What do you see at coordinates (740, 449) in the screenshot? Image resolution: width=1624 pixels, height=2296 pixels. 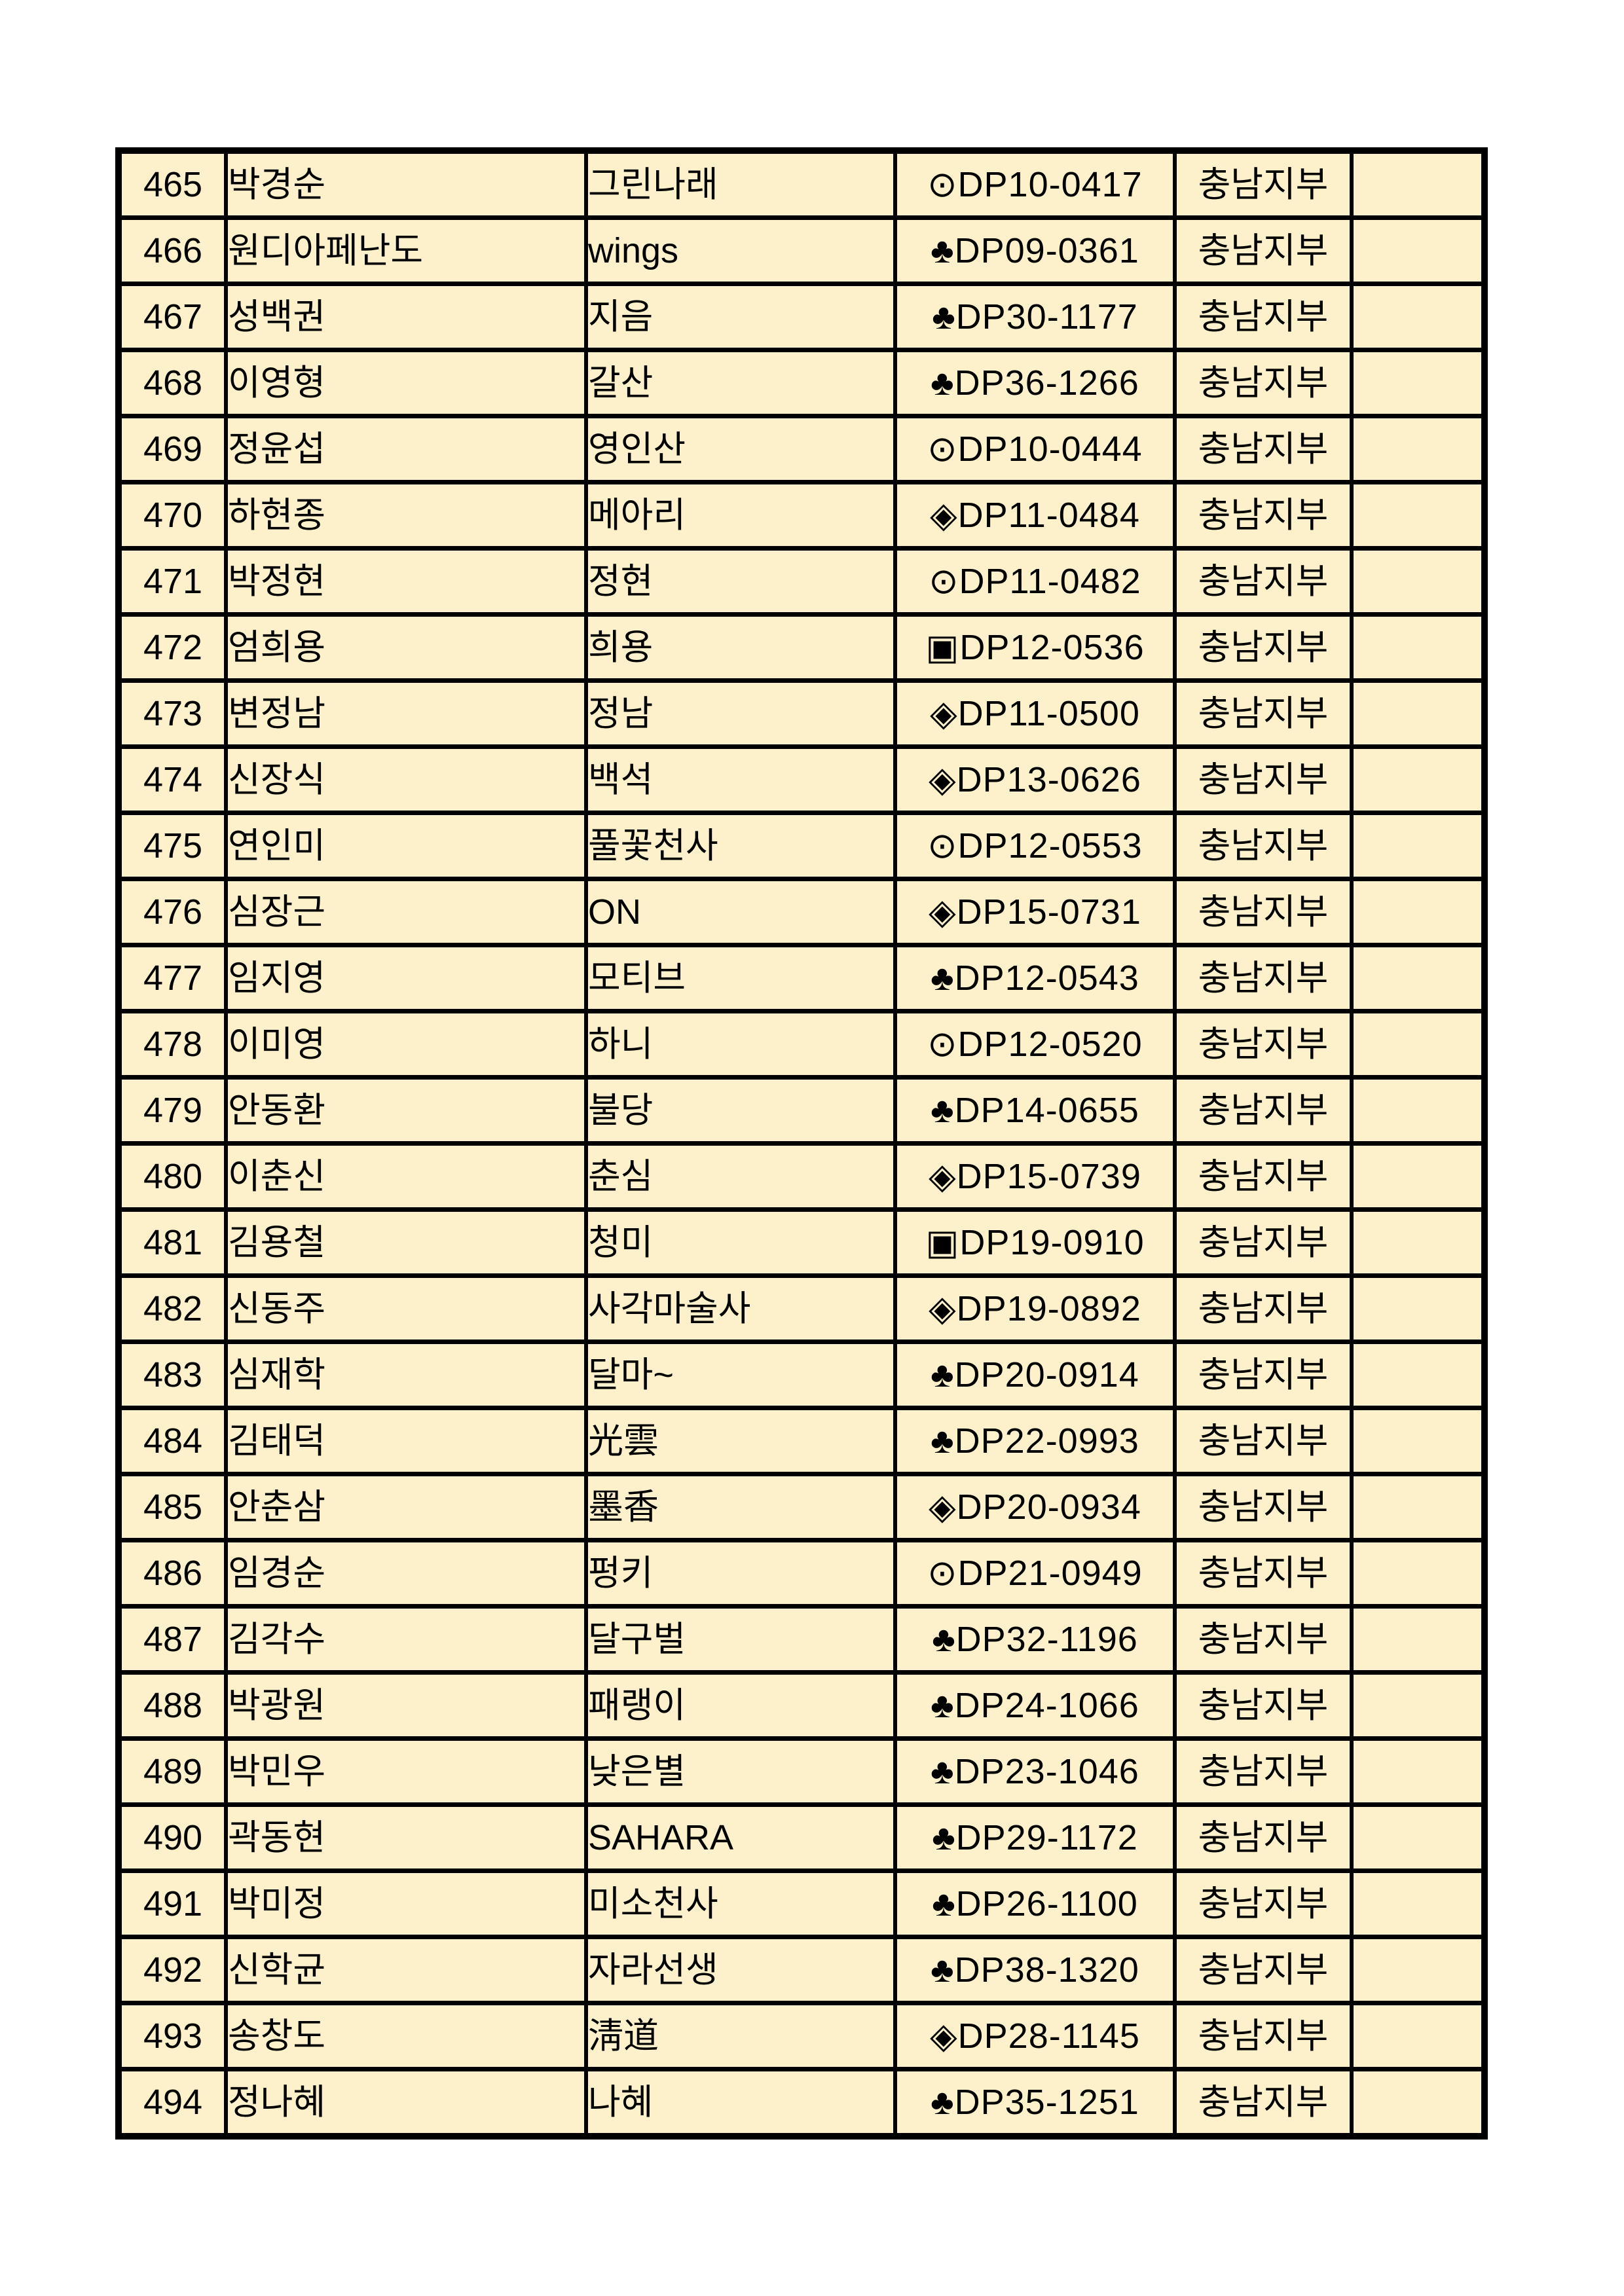 I see `cell-nickname: 영인산` at bounding box center [740, 449].